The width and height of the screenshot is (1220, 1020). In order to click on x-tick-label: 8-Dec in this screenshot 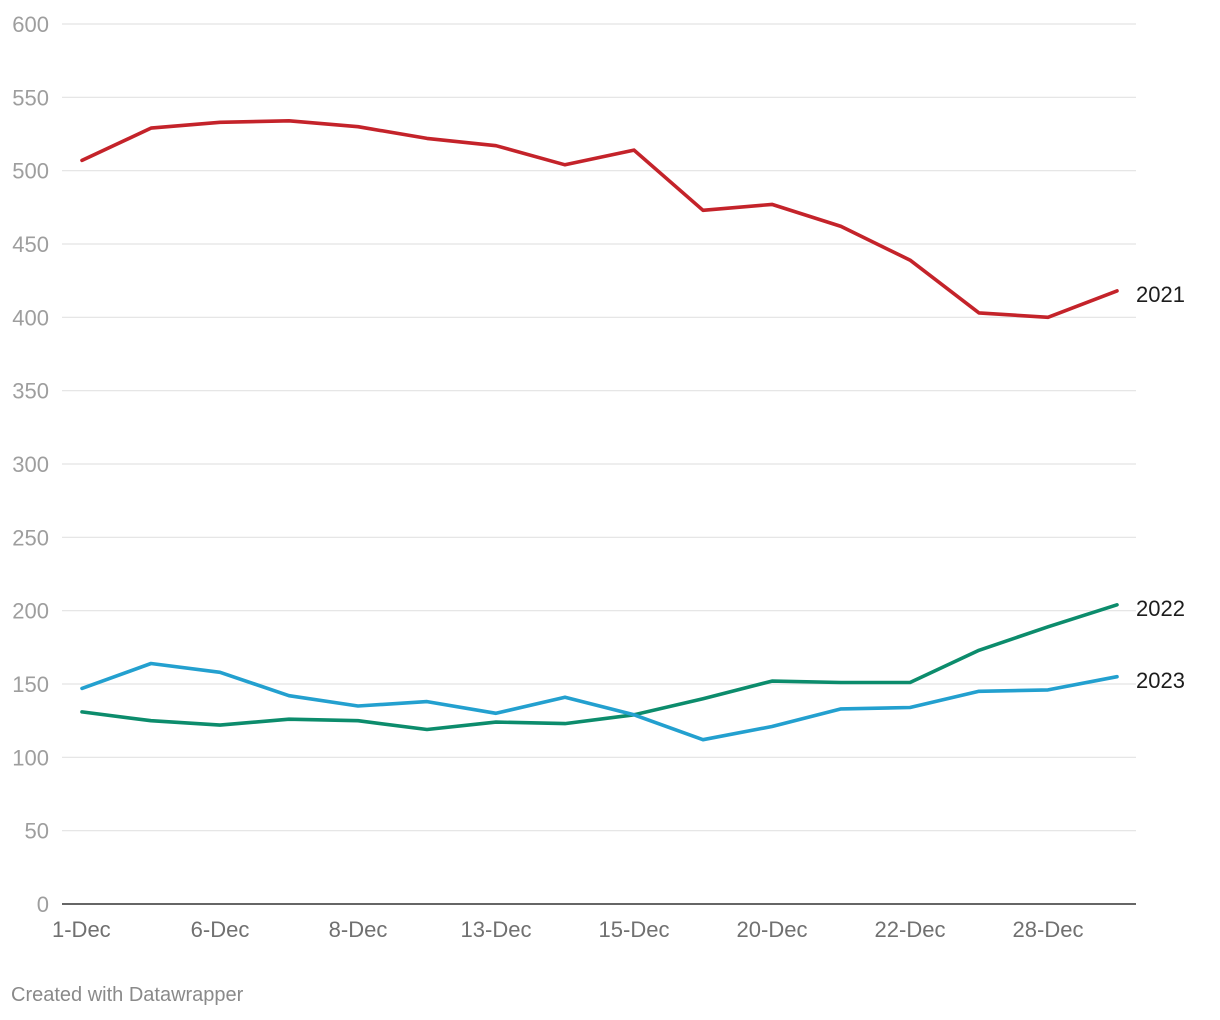, I will do `click(358, 929)`.